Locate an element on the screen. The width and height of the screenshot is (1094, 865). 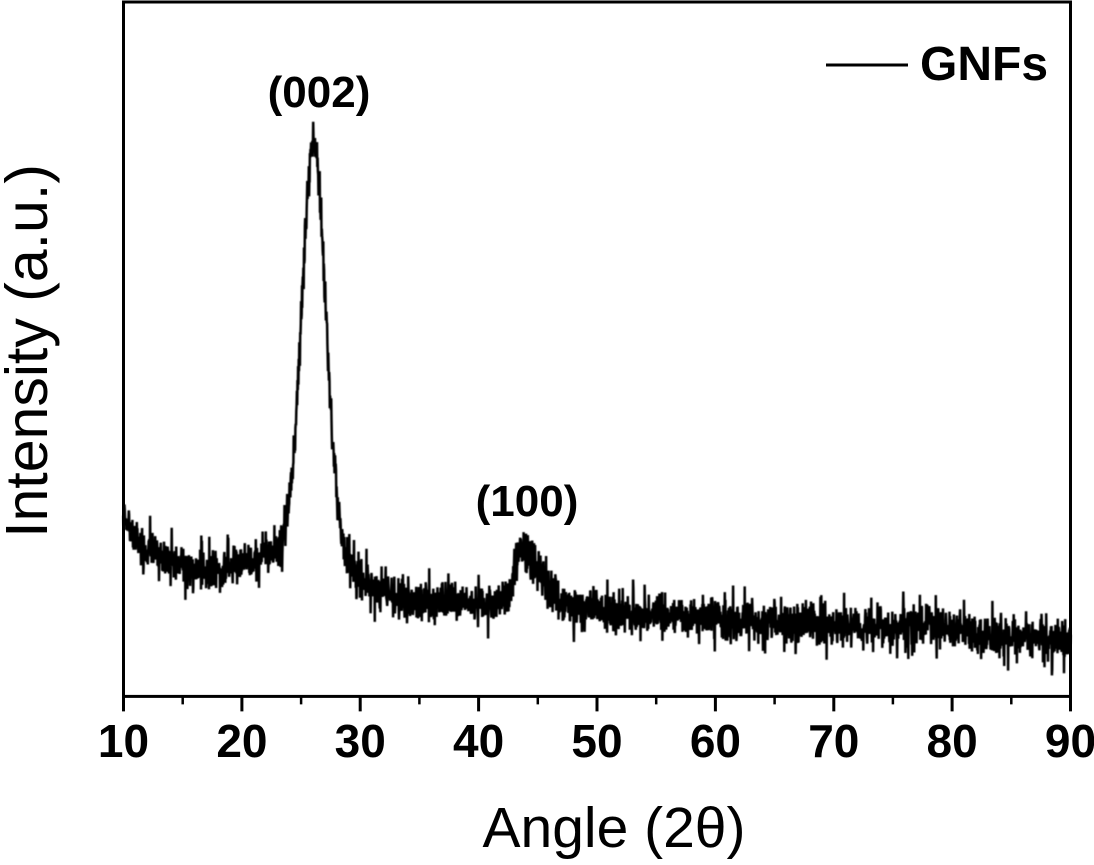
svg-text: 10 is located at coordinates (123, 741).